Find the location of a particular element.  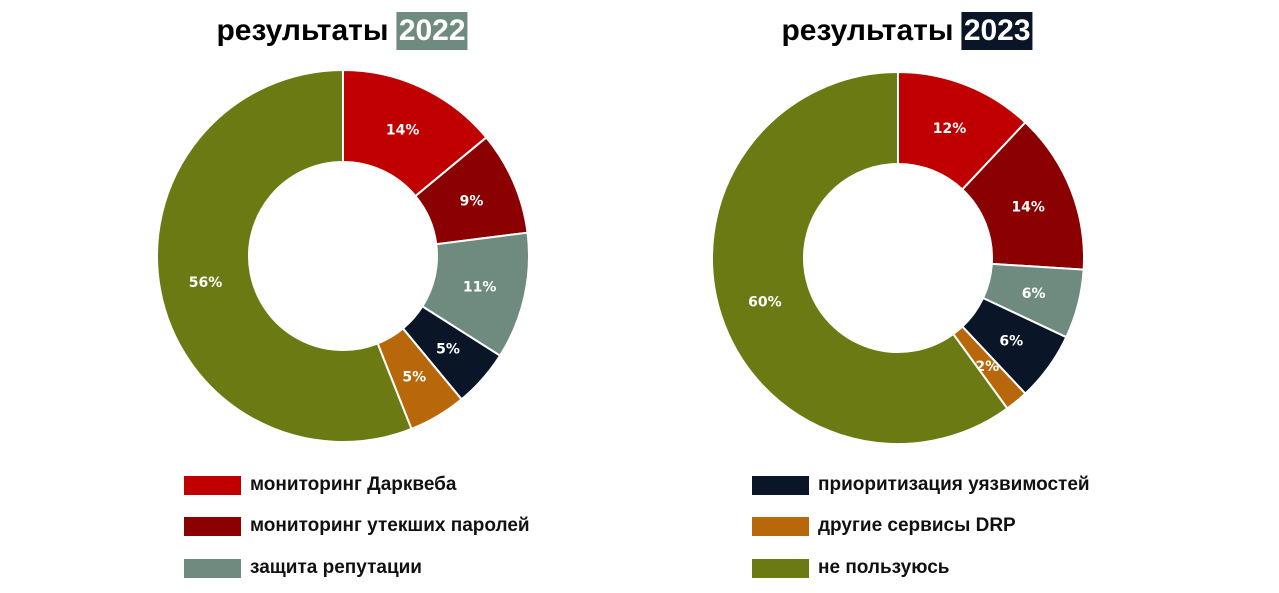

legend-item-darkweb: мониторинг Дарквеба is located at coordinates (320, 485).